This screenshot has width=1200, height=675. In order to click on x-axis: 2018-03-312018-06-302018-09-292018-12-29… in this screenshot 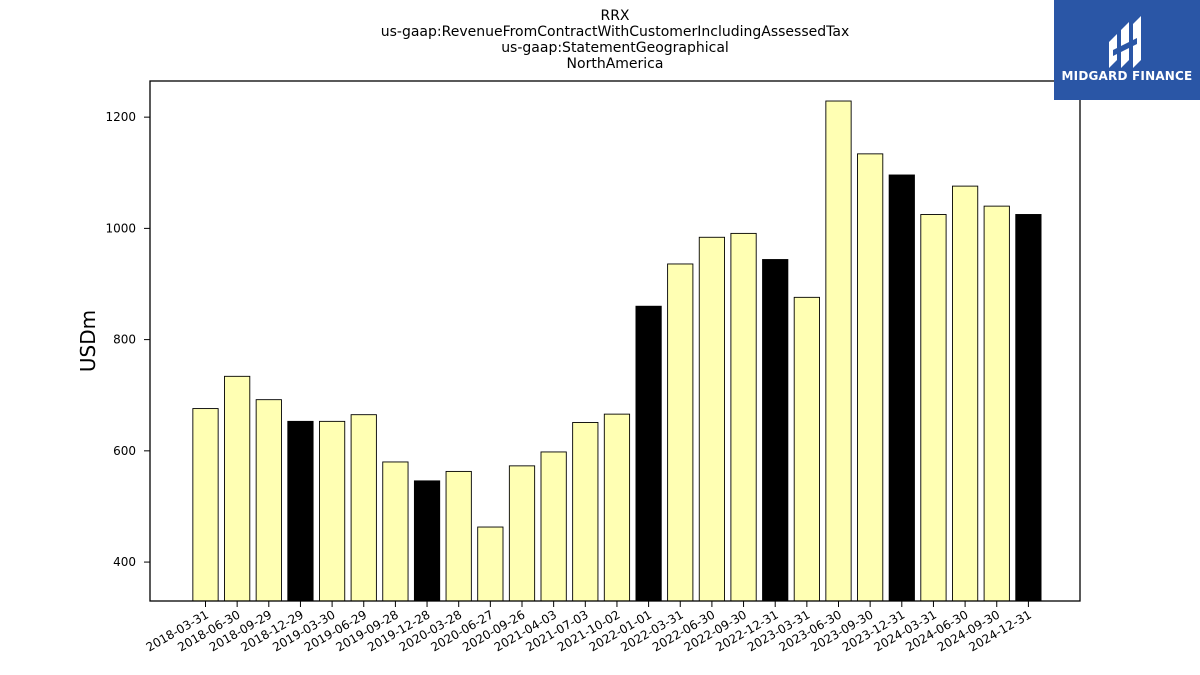, I will do `click(589, 627)`.